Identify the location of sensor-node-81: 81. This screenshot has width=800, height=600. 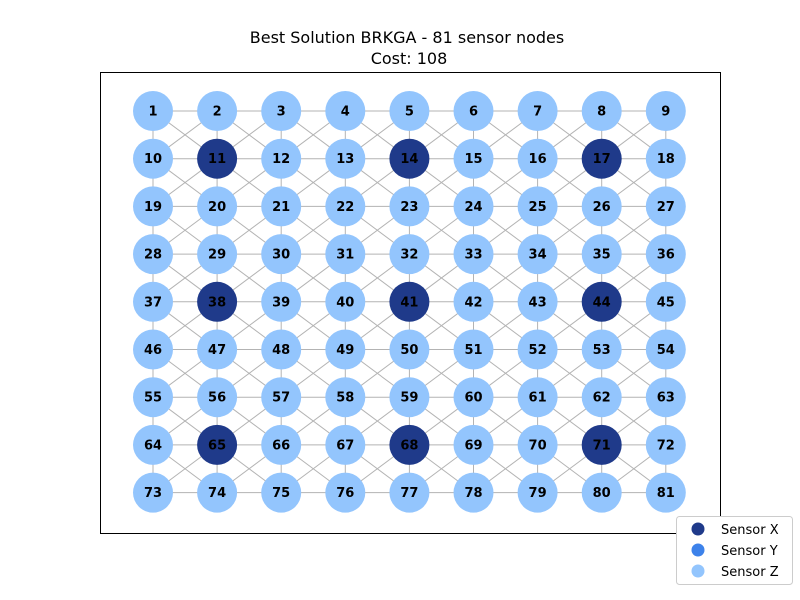
(665, 492).